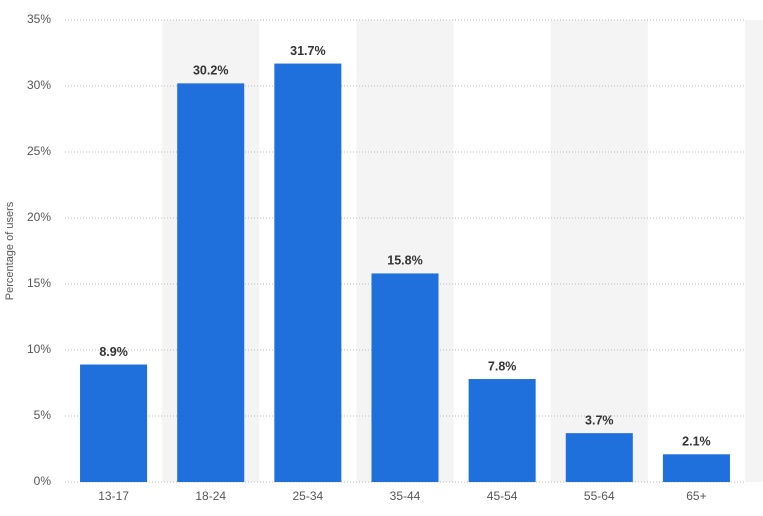 This screenshot has height=516, width=763. What do you see at coordinates (39, 85) in the screenshot?
I see `y-tick-label: 30%` at bounding box center [39, 85].